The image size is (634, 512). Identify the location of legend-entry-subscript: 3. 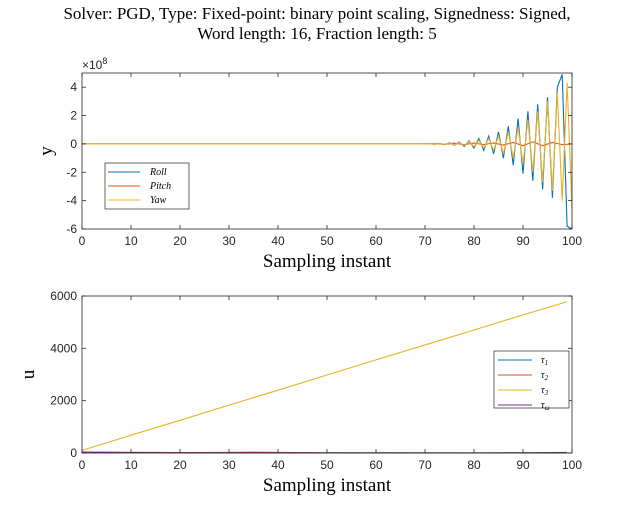
(546, 393).